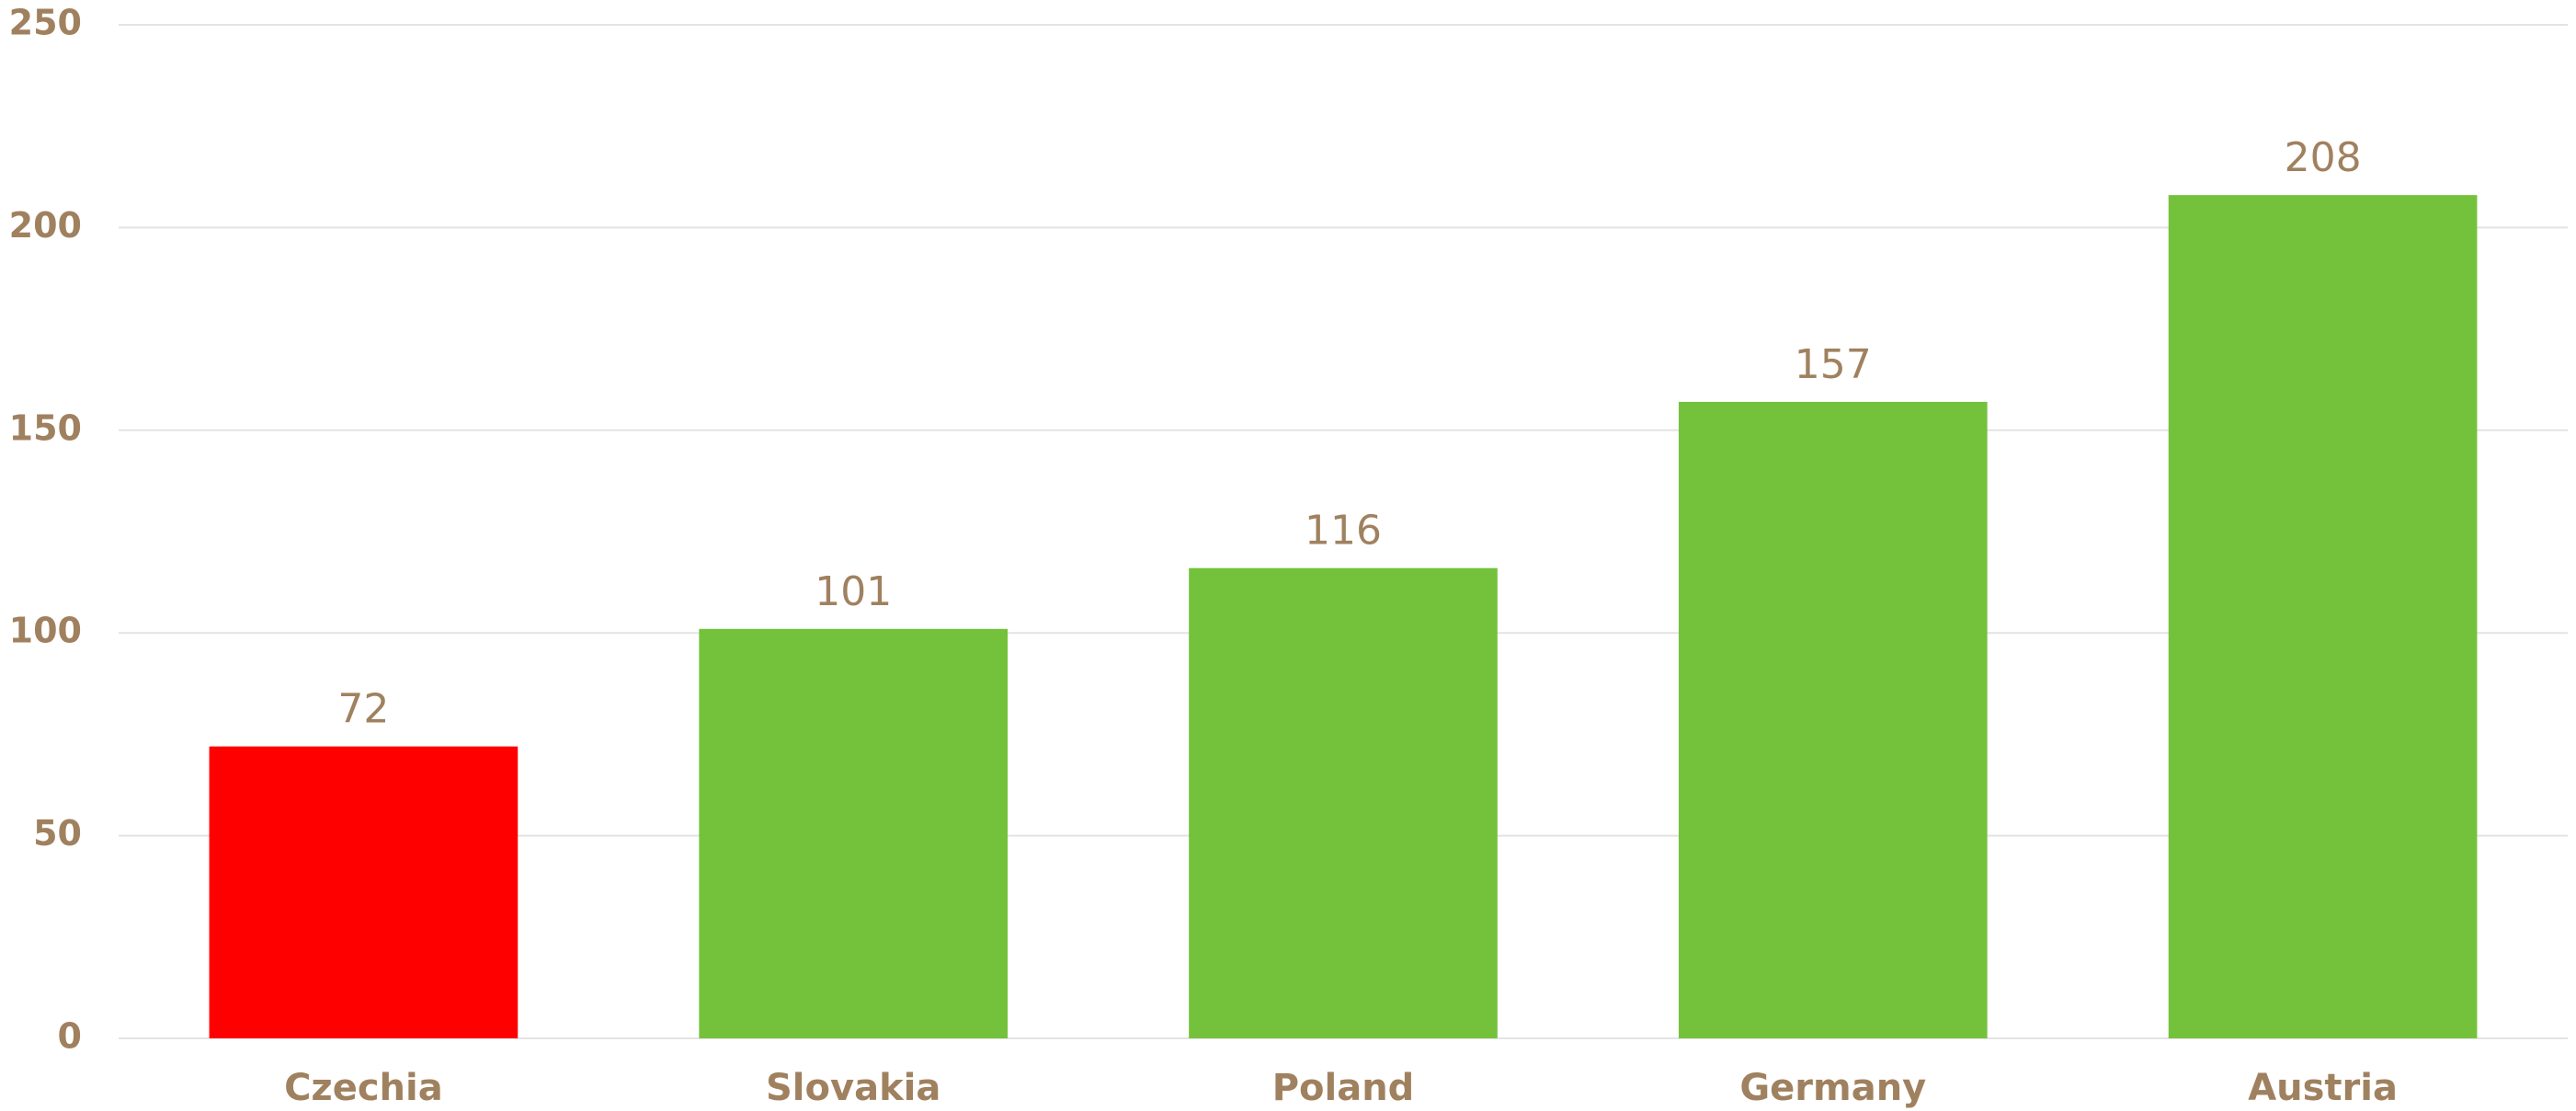 The width and height of the screenshot is (2576, 1111). I want to click on y-tick-label: 0, so click(70, 1036).